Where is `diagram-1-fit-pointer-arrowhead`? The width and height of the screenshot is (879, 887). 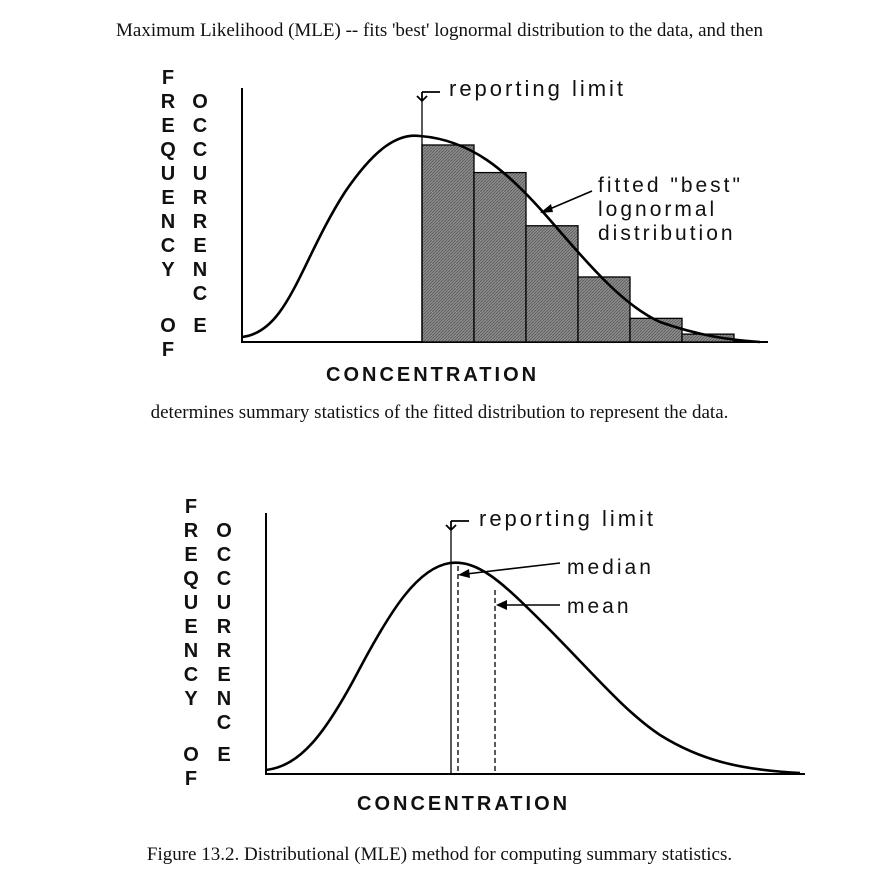 diagram-1-fit-pointer-arrowhead is located at coordinates (546, 208).